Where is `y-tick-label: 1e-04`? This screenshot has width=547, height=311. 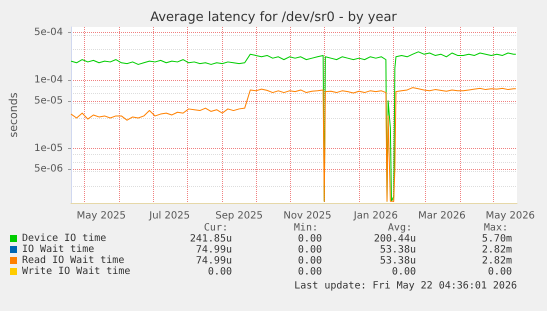 y-tick-label: 1e-04 is located at coordinates (48, 80).